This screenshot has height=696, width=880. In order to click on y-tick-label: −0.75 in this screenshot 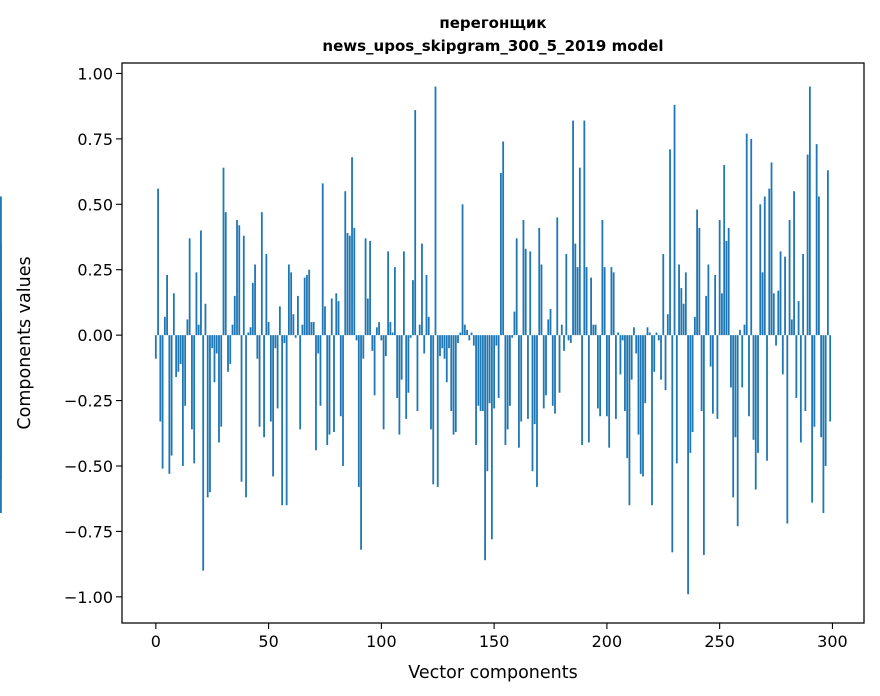, I will do `click(88, 531)`.